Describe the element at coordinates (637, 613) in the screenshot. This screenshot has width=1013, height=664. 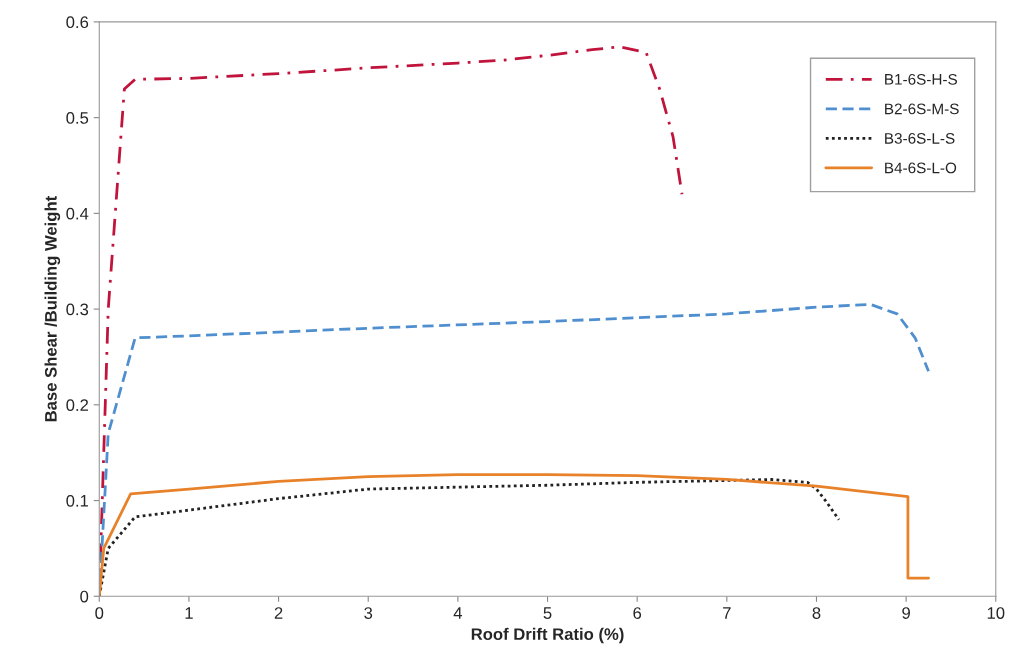
I see `x-tick-label: 6` at that location.